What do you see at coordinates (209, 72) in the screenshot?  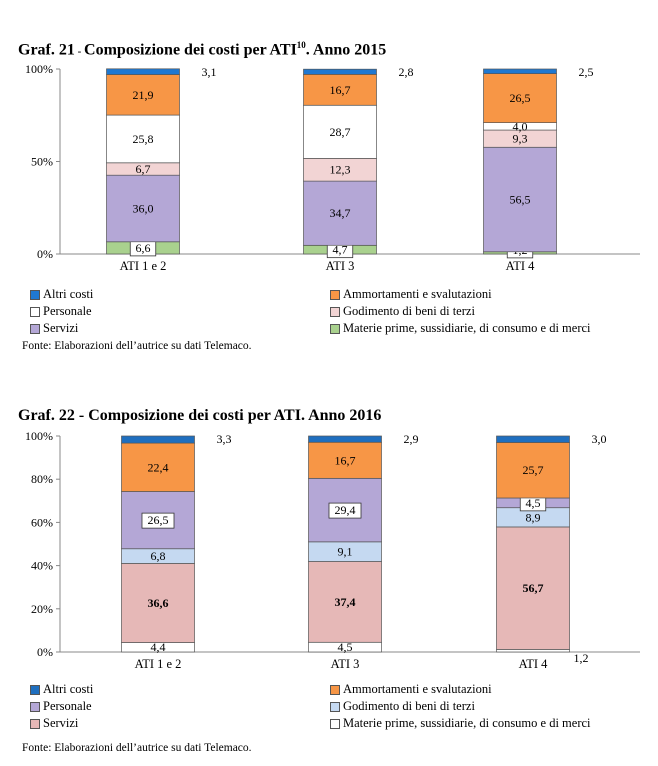 I see `data-label: 3,1` at bounding box center [209, 72].